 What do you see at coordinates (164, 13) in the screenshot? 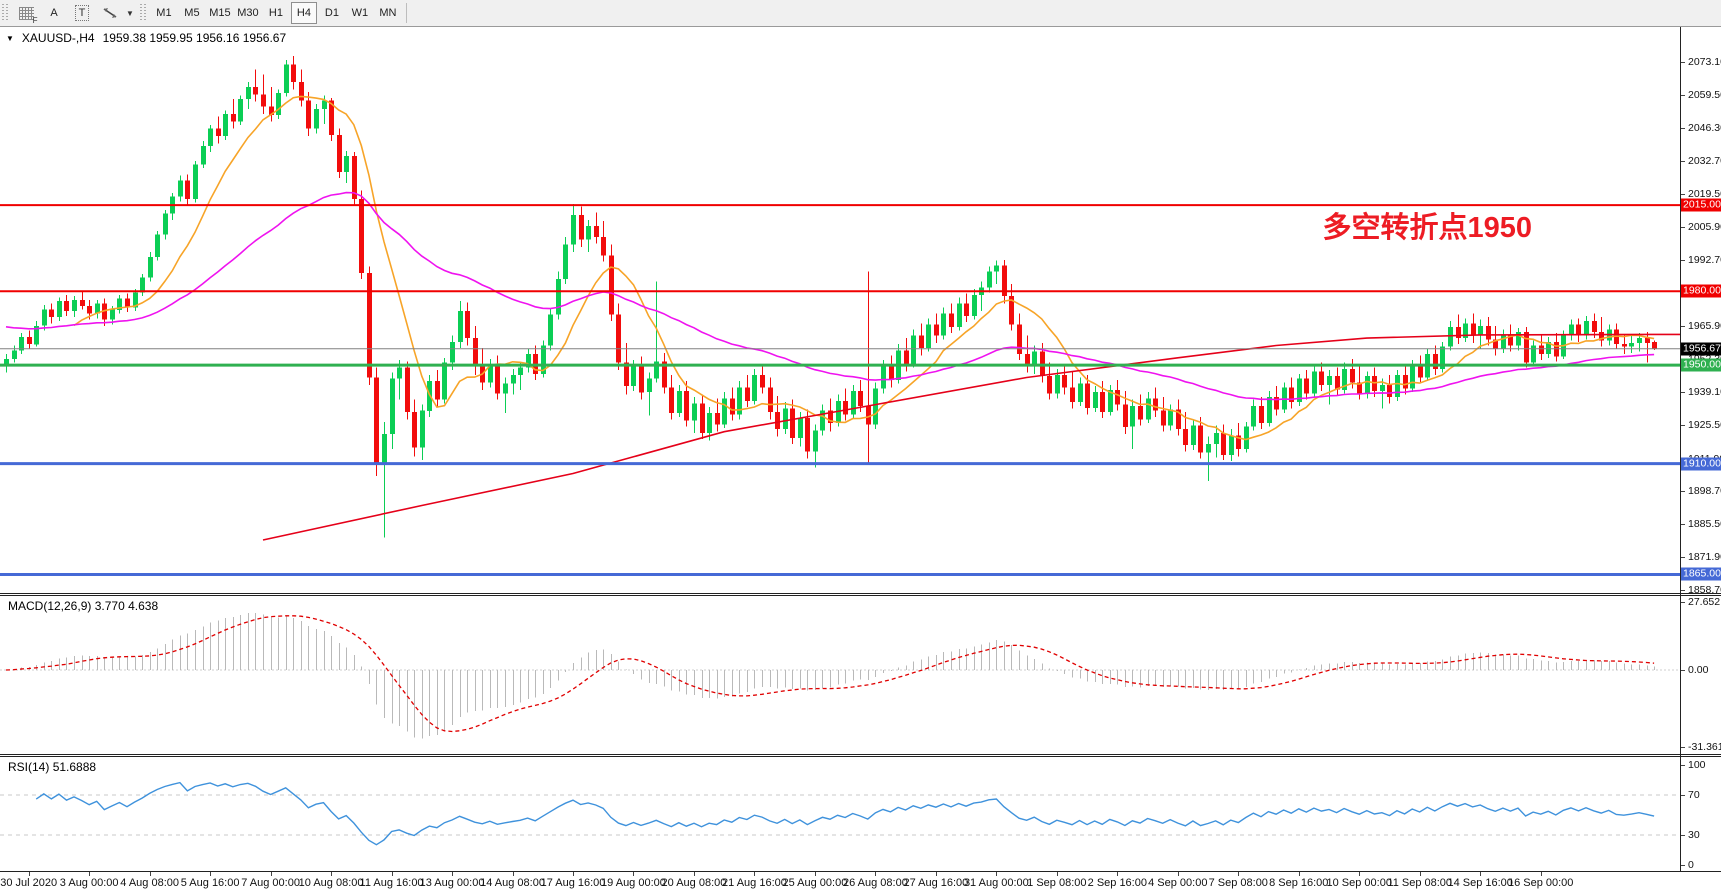
I see `timeframe-button-m1: M1` at bounding box center [164, 13].